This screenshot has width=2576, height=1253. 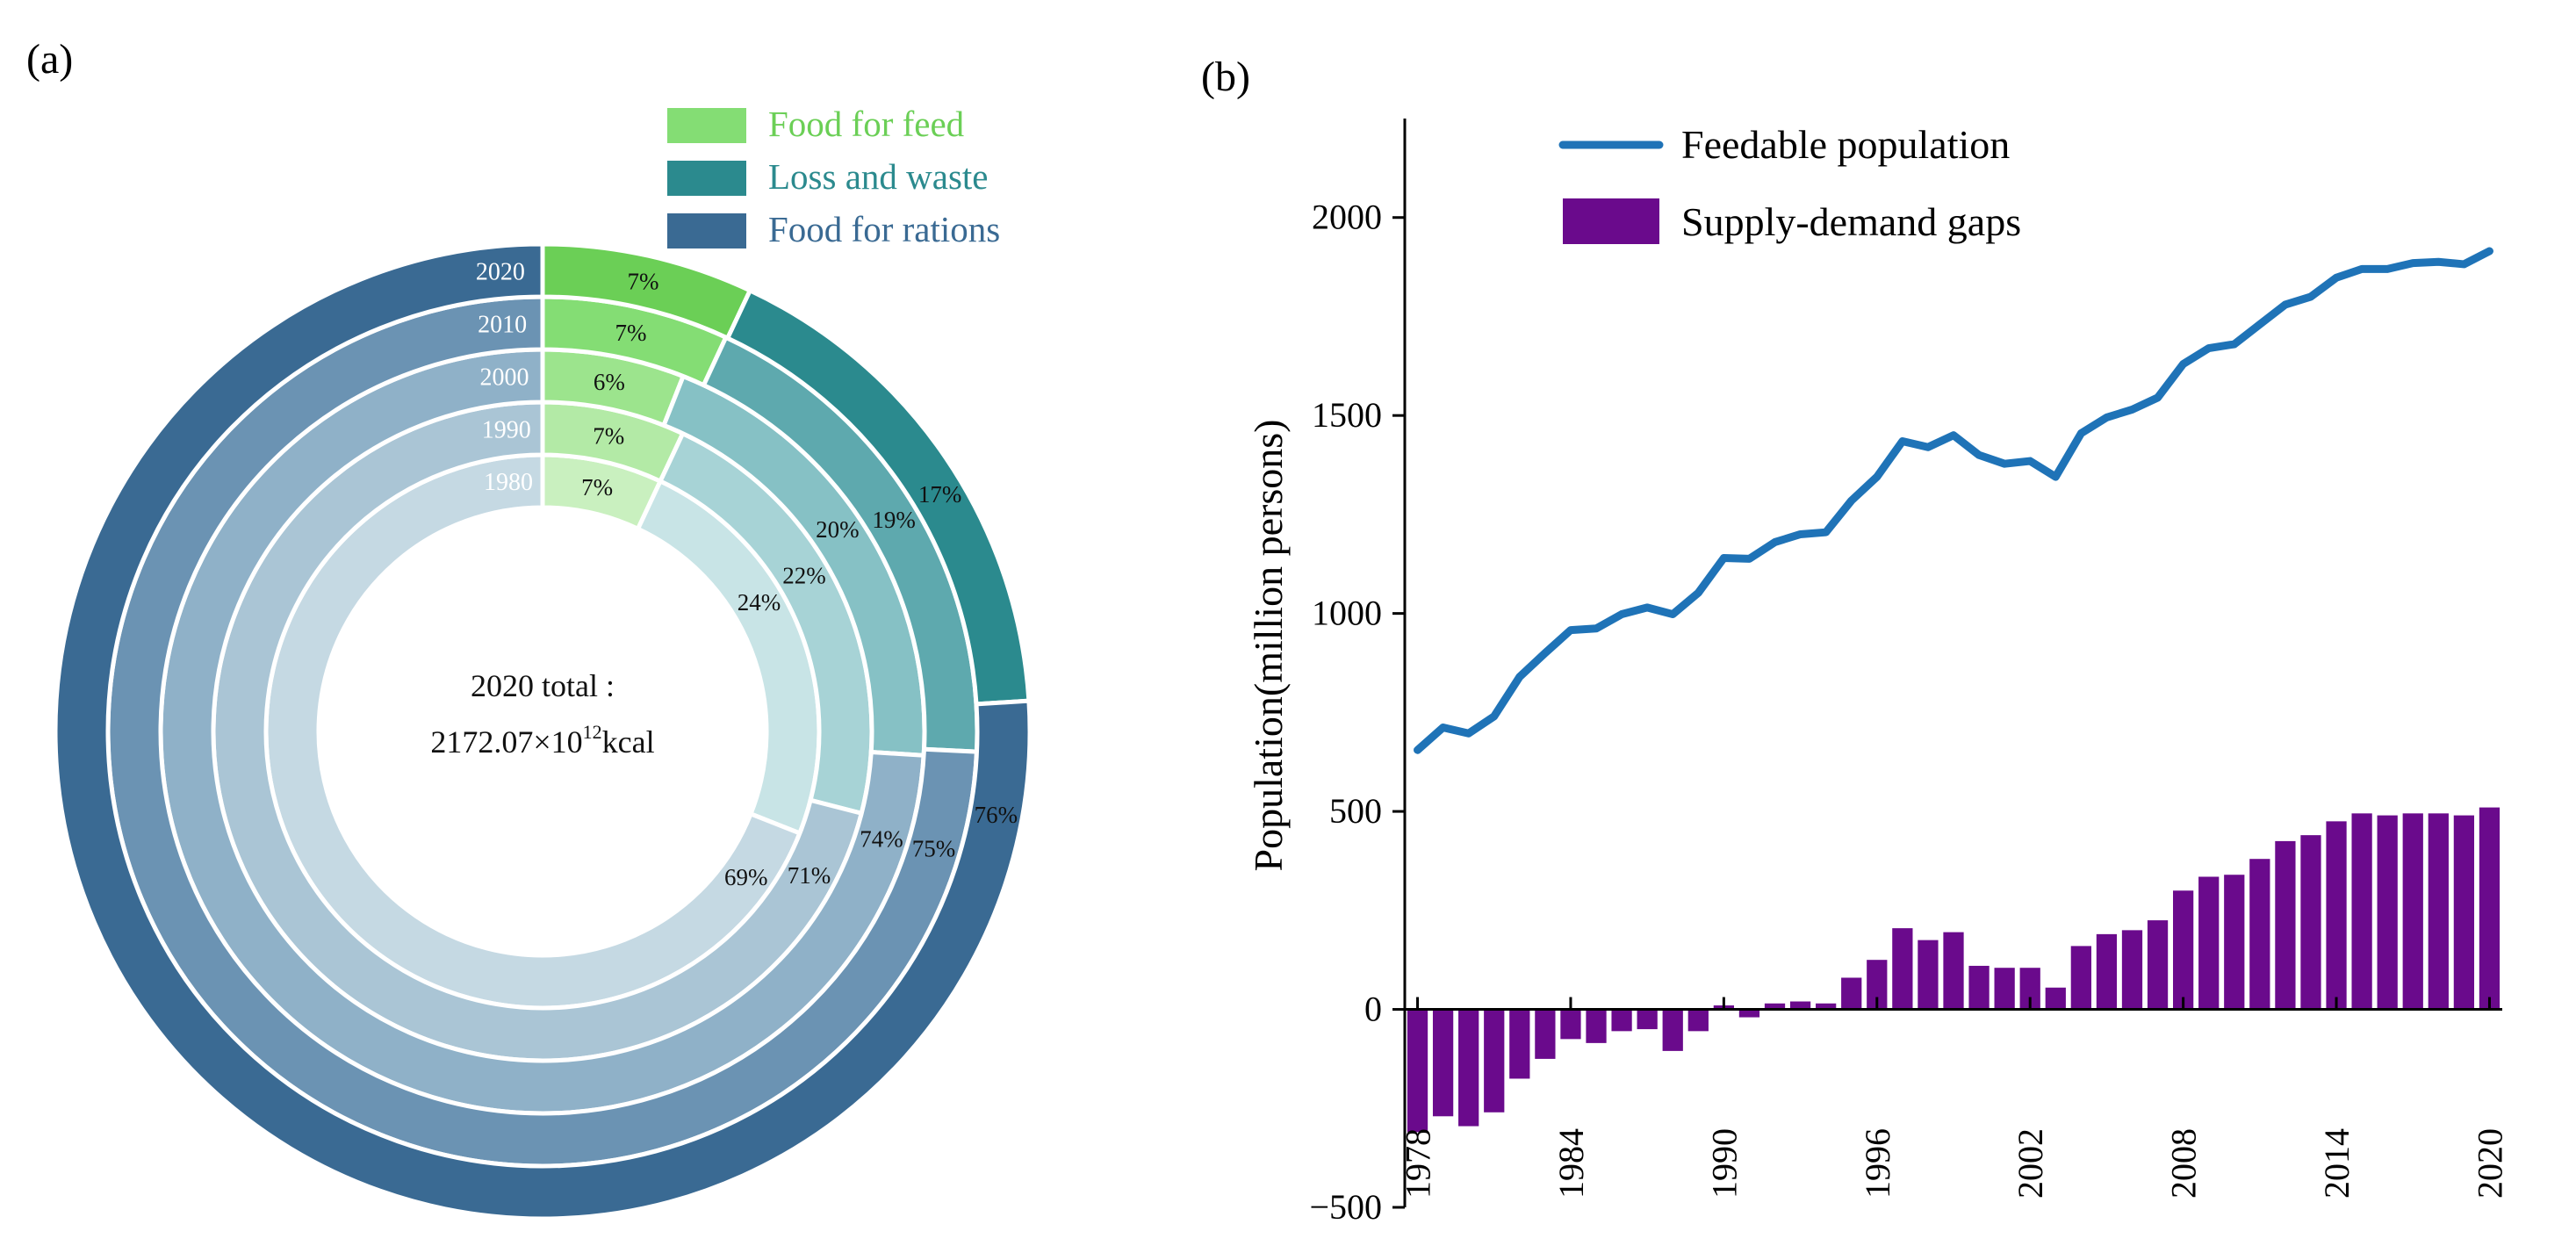 What do you see at coordinates (1647, 1019) in the screenshot?
I see `gap-bar-1987` at bounding box center [1647, 1019].